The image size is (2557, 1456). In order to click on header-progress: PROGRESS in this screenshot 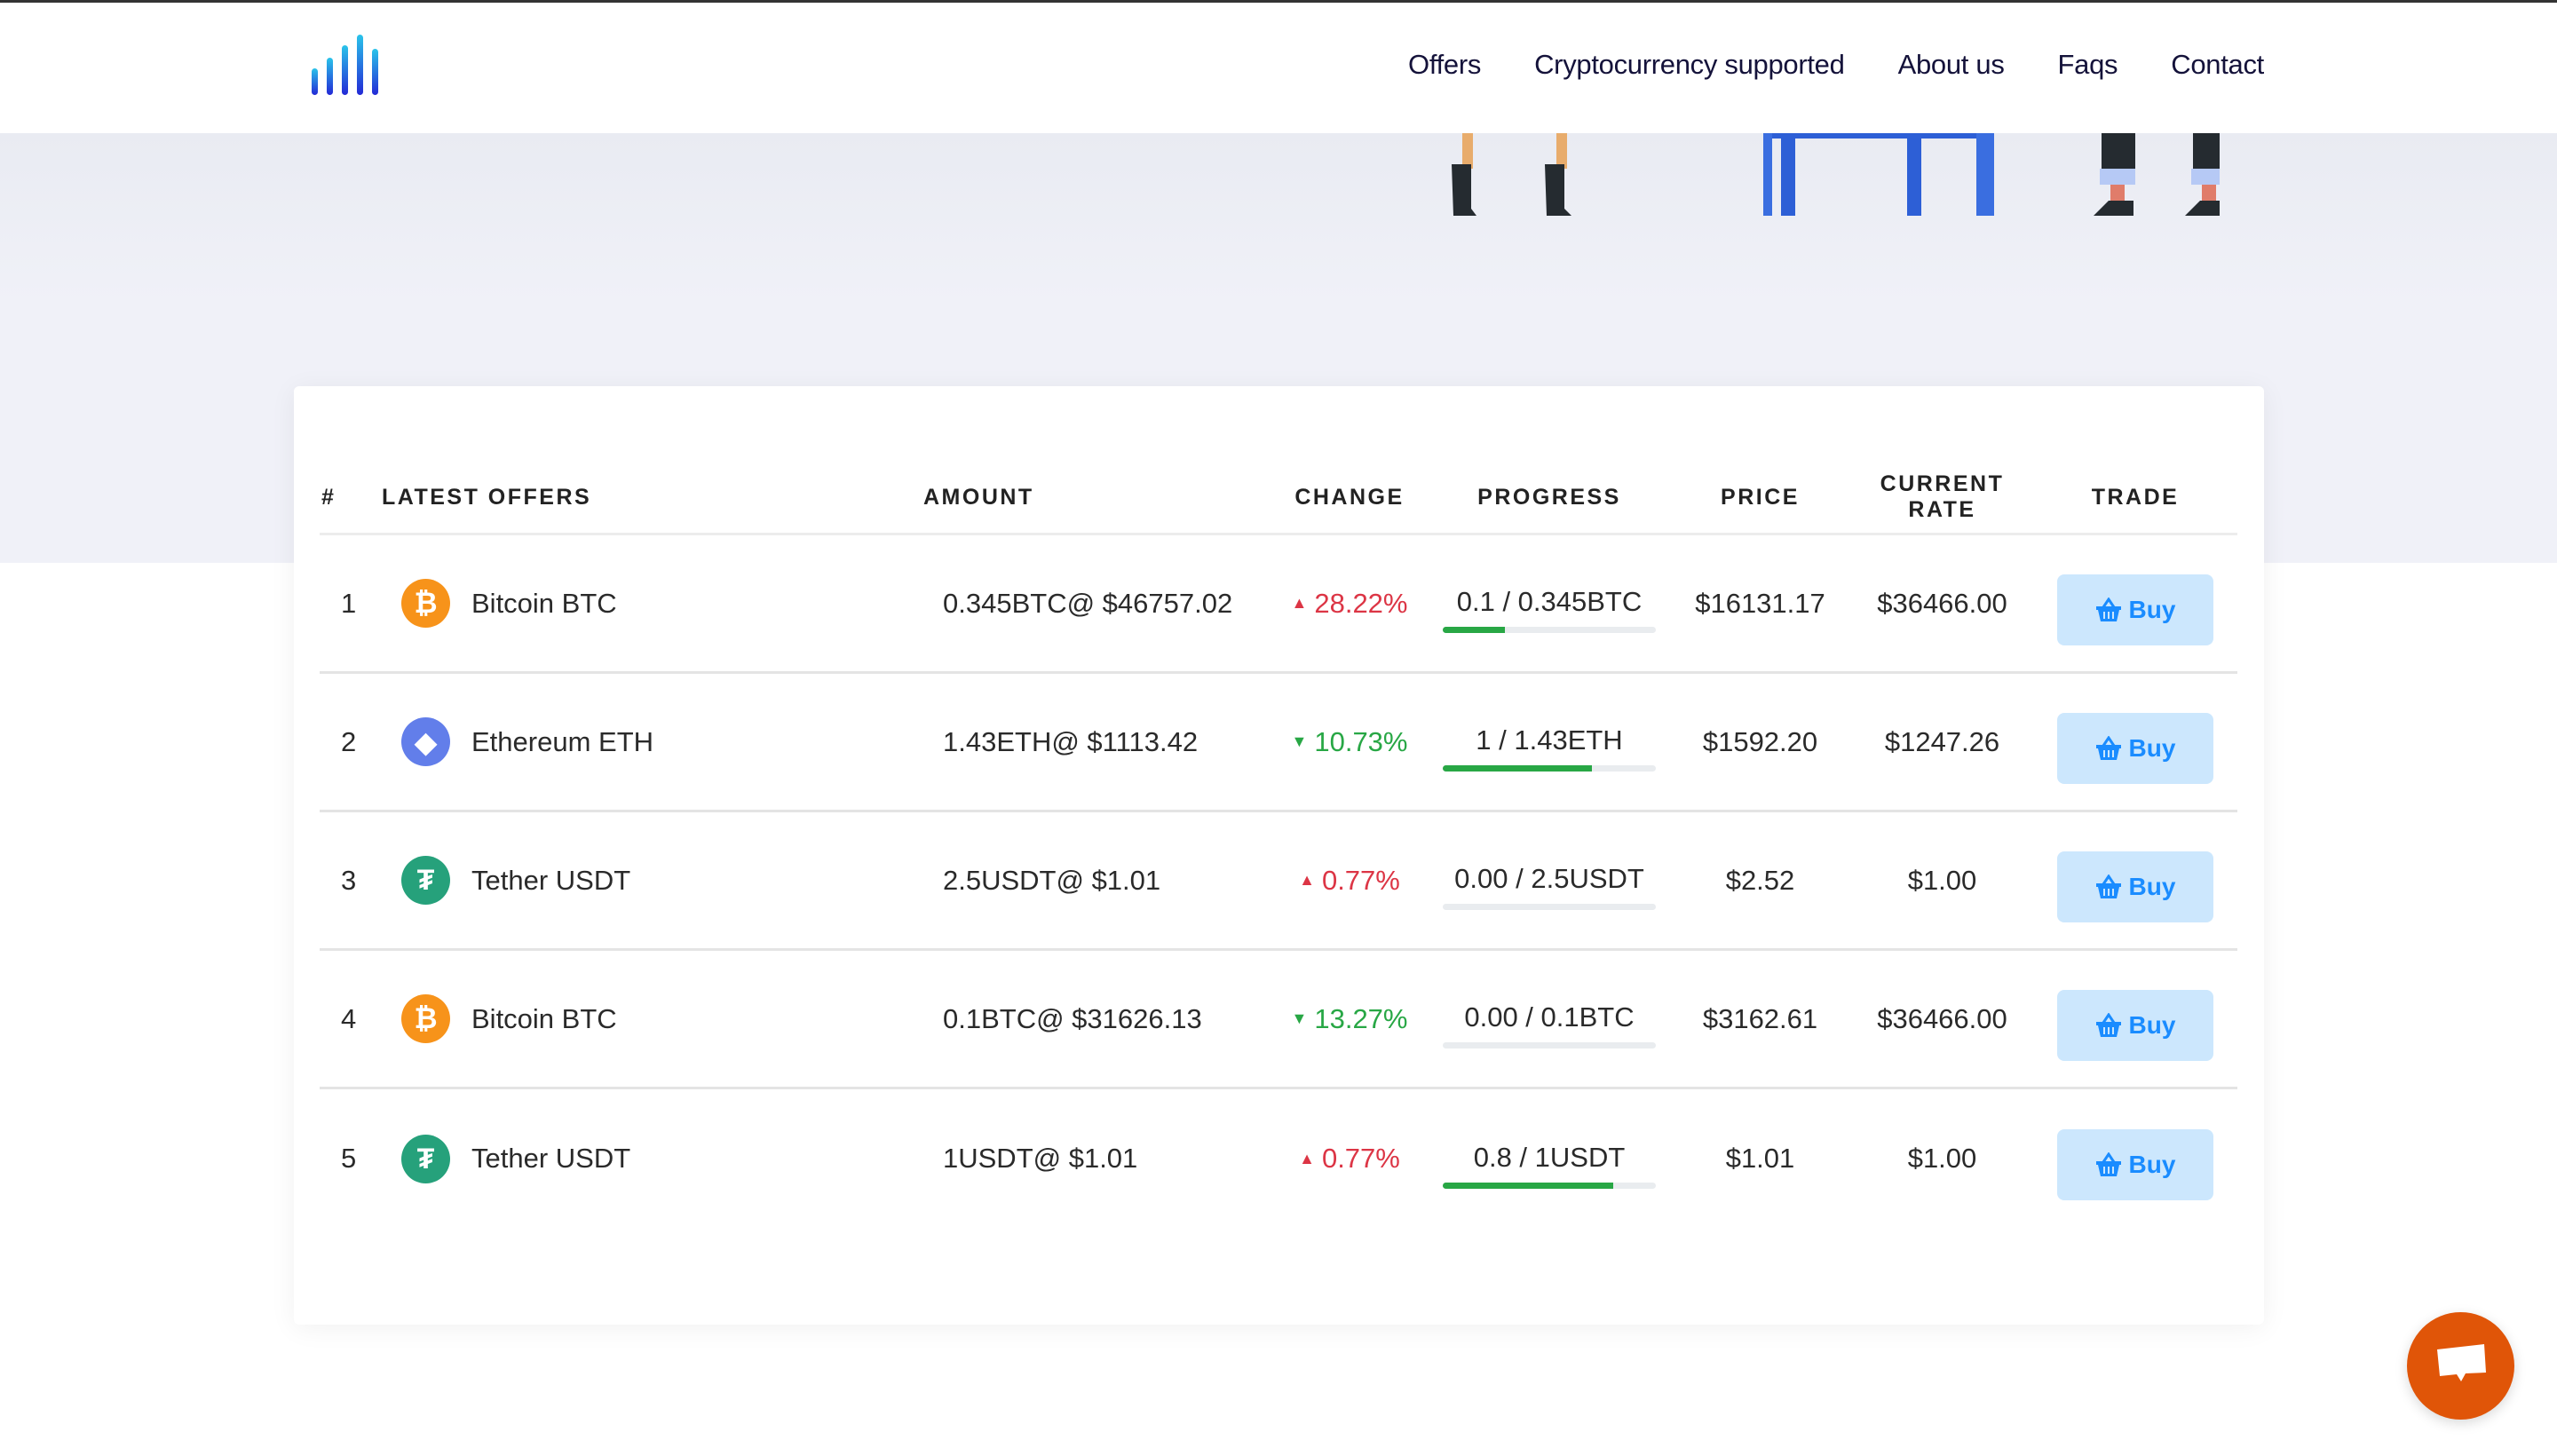, I will do `click(1549, 497)`.